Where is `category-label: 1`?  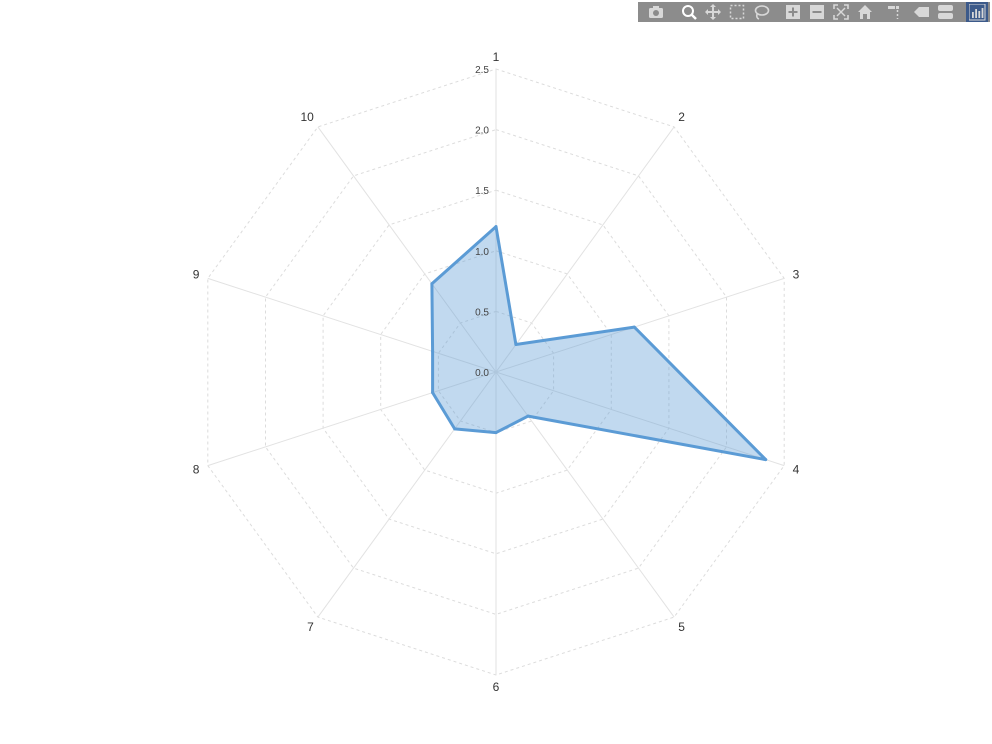
category-label: 1 is located at coordinates (496, 57).